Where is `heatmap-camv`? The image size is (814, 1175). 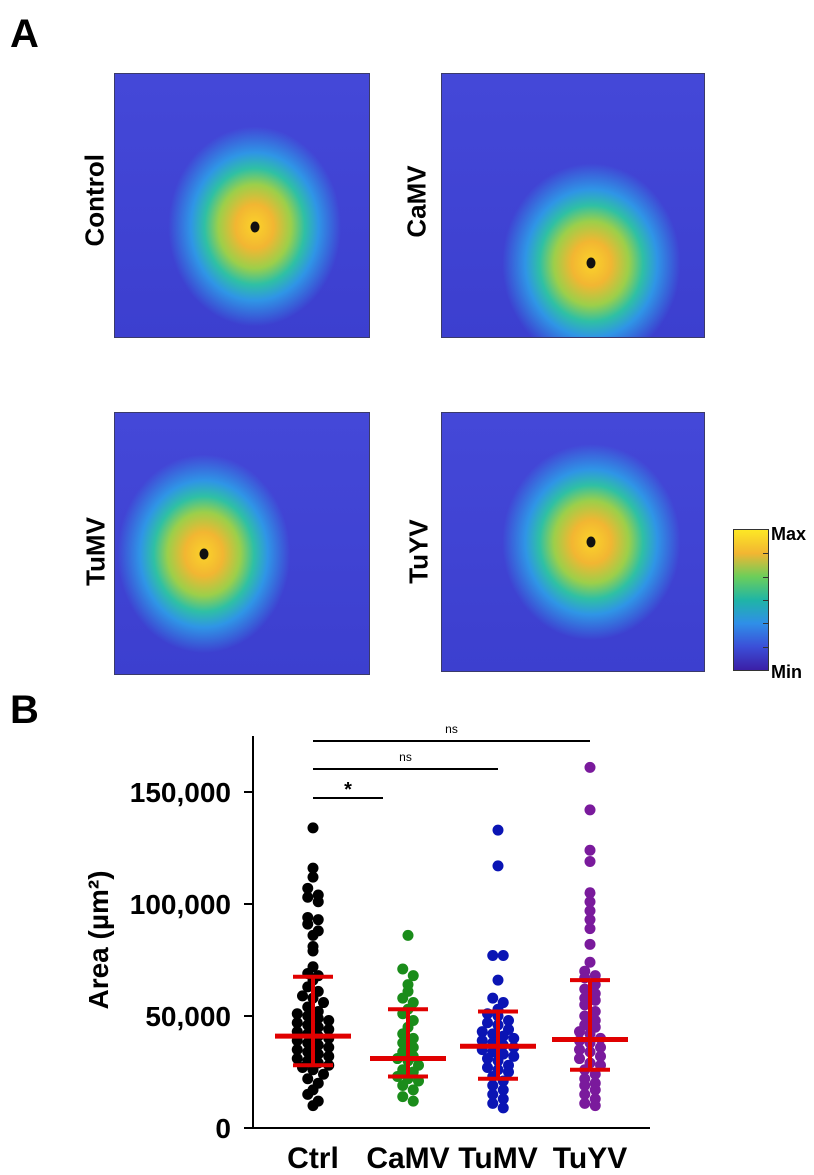 heatmap-camv is located at coordinates (573, 205).